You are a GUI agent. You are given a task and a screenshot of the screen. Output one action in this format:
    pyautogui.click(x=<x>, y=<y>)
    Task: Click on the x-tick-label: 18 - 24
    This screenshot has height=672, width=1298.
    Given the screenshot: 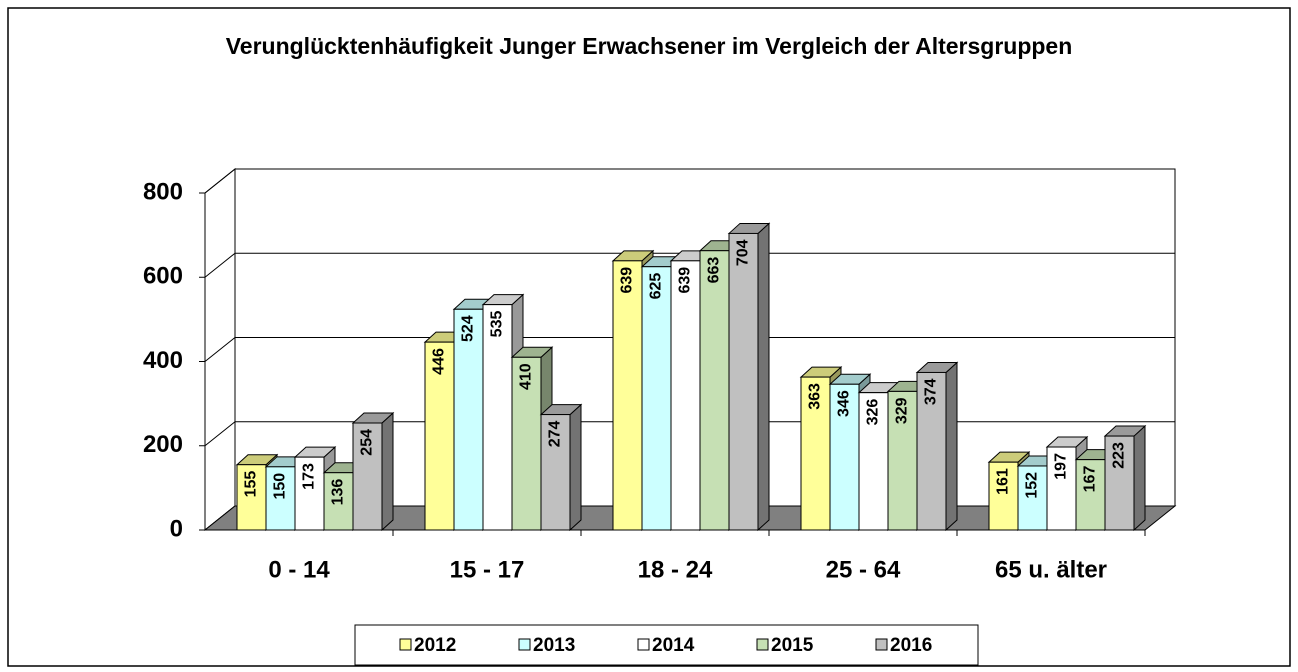 What is the action you would take?
    pyautogui.click(x=675, y=569)
    